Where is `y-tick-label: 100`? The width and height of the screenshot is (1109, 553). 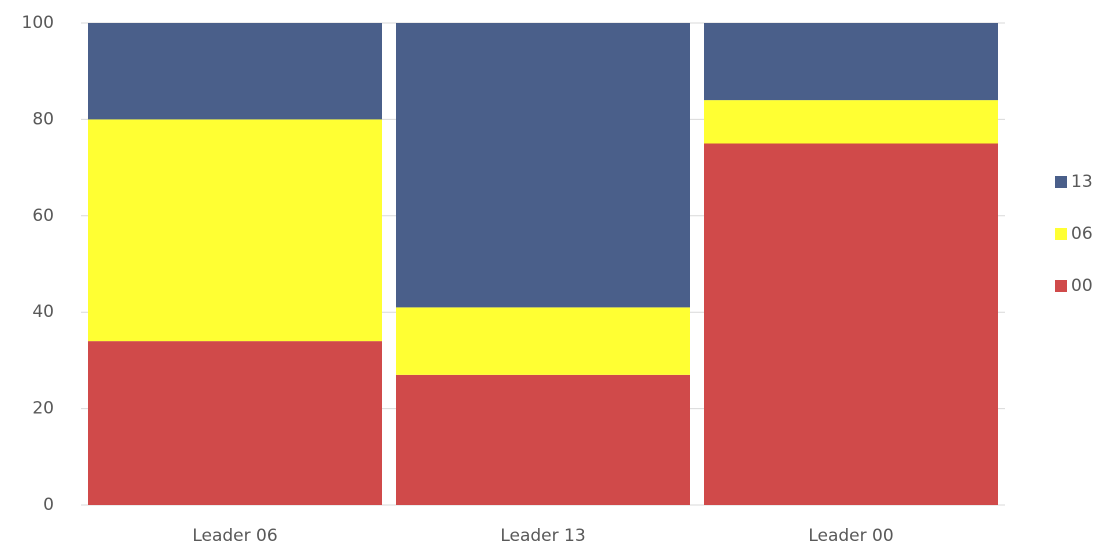
y-tick-label: 100 is located at coordinates (38, 23).